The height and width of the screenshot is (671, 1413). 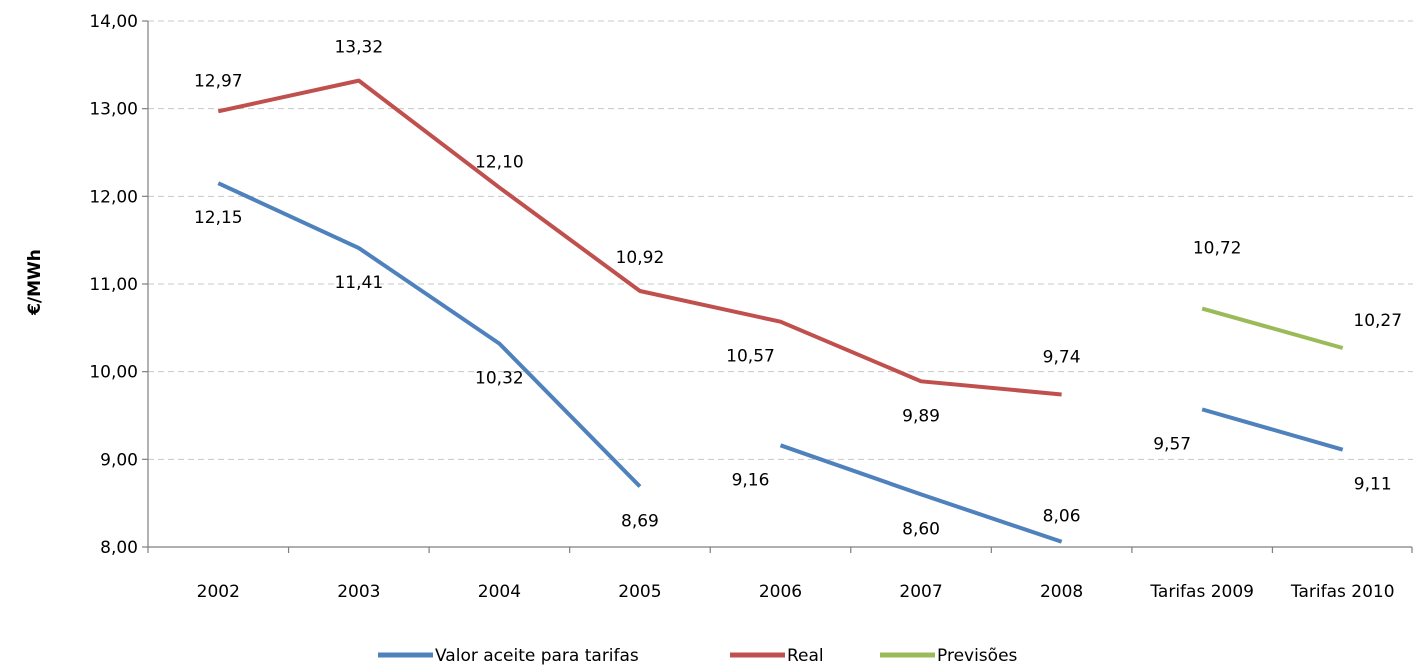 I want to click on legend-label: Real, so click(x=805, y=656).